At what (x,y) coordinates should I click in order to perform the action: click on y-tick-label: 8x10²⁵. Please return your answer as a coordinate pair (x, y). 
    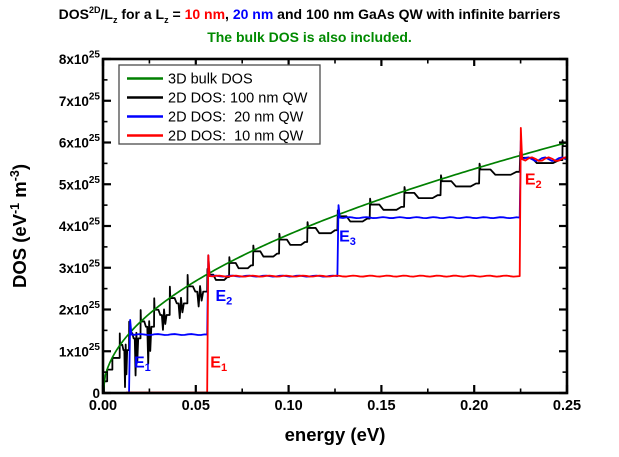
    Looking at the image, I should click on (80, 59).